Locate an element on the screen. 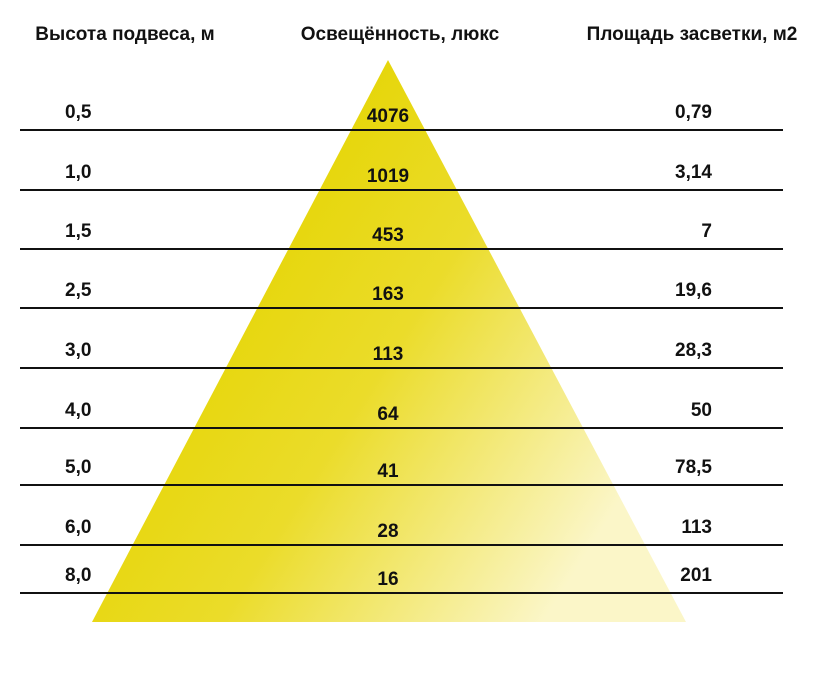 This screenshot has width=830, height=694. area-value: 201 is located at coordinates (696, 575).